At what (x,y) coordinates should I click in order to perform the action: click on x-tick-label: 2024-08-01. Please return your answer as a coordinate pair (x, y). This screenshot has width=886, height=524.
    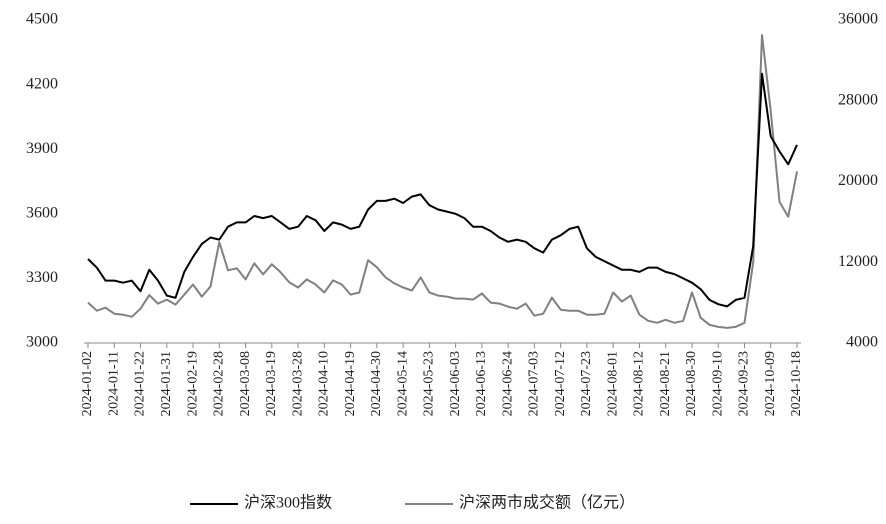
    Looking at the image, I should click on (612, 383).